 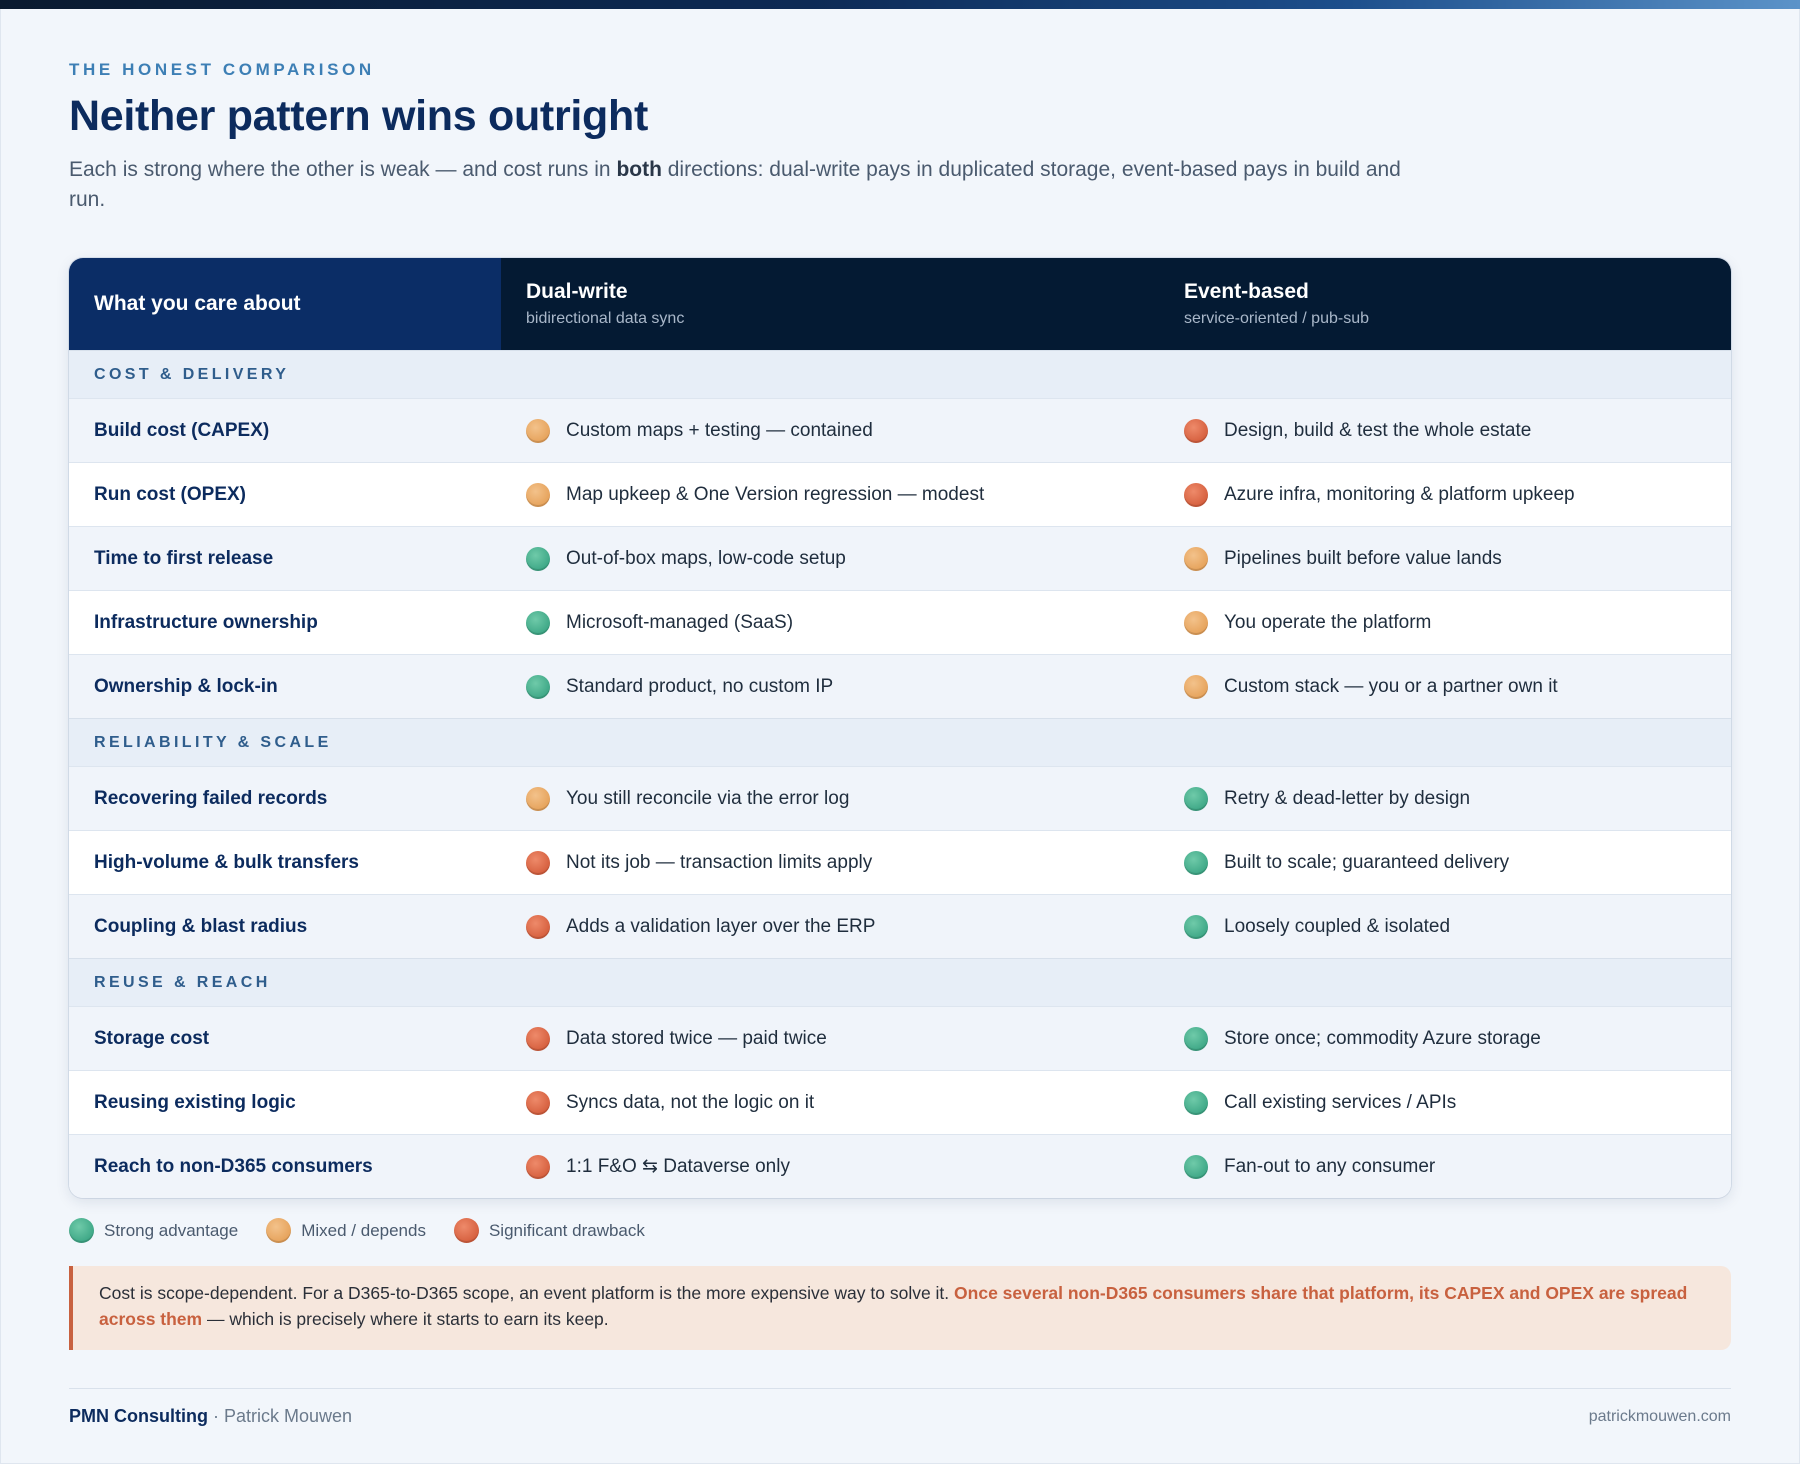 I want to click on event-based-subheading: service-oriented / pub-sub, so click(x=1276, y=318).